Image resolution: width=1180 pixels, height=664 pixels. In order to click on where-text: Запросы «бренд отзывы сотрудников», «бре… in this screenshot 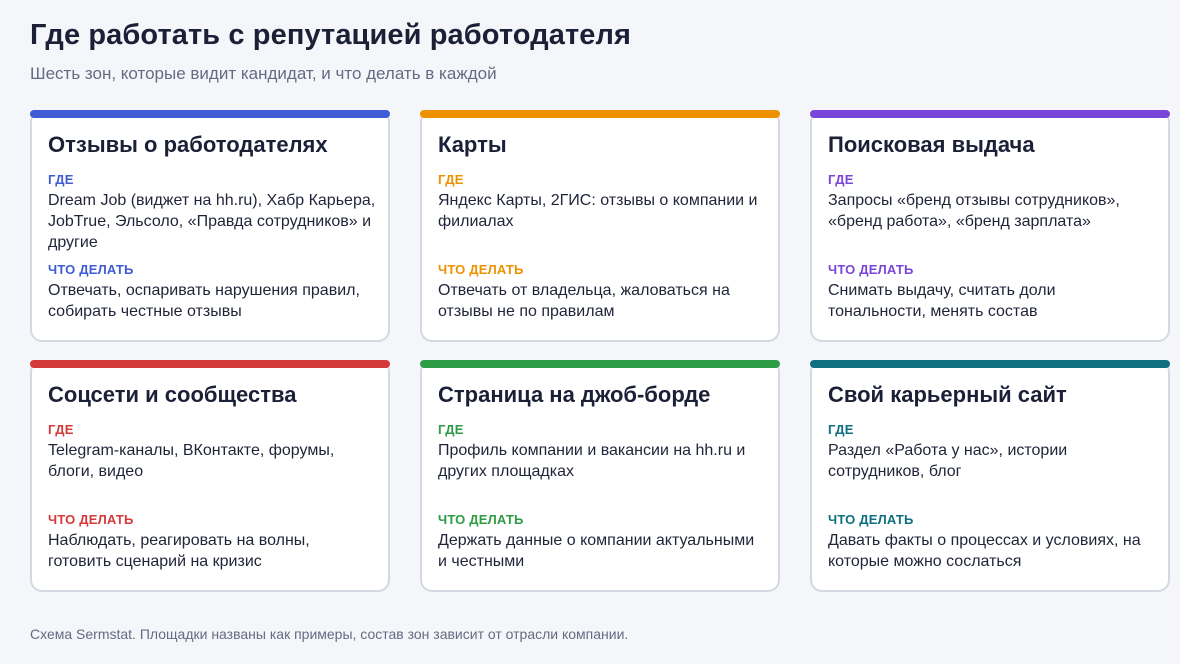, I will do `click(974, 211)`.